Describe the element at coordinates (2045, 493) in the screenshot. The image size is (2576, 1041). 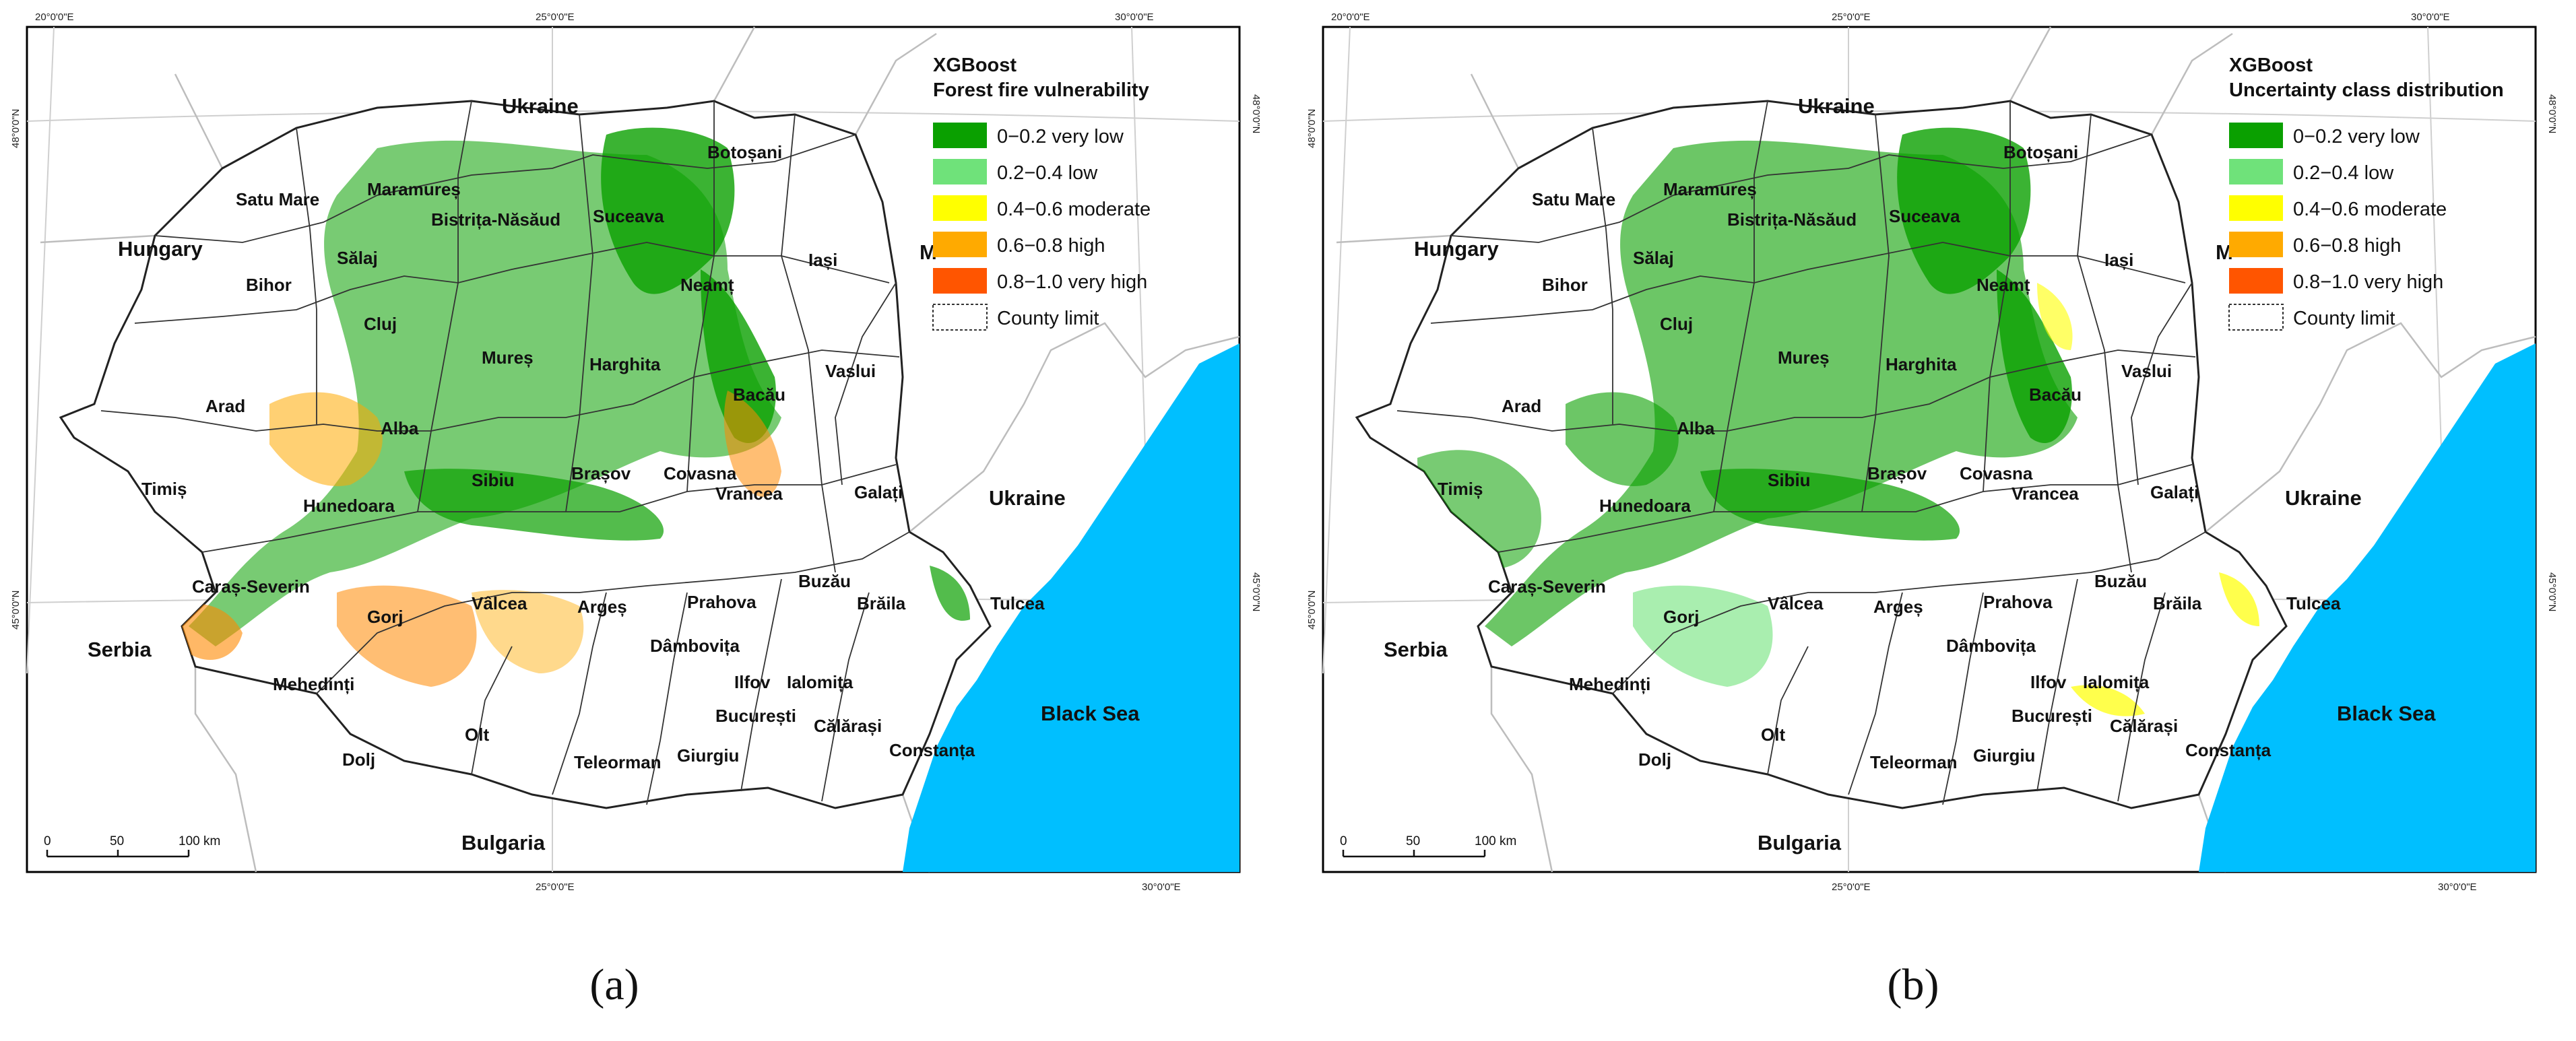
I see `county-label: Vrancea` at that location.